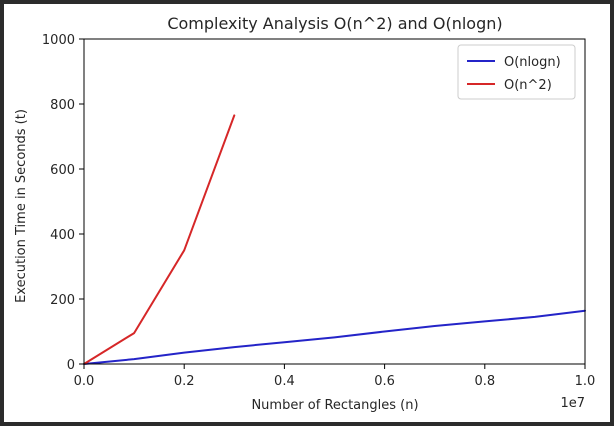 Image resolution: width=614 pixels, height=426 pixels. I want to click on y-tick-label: 200, so click(62, 300).